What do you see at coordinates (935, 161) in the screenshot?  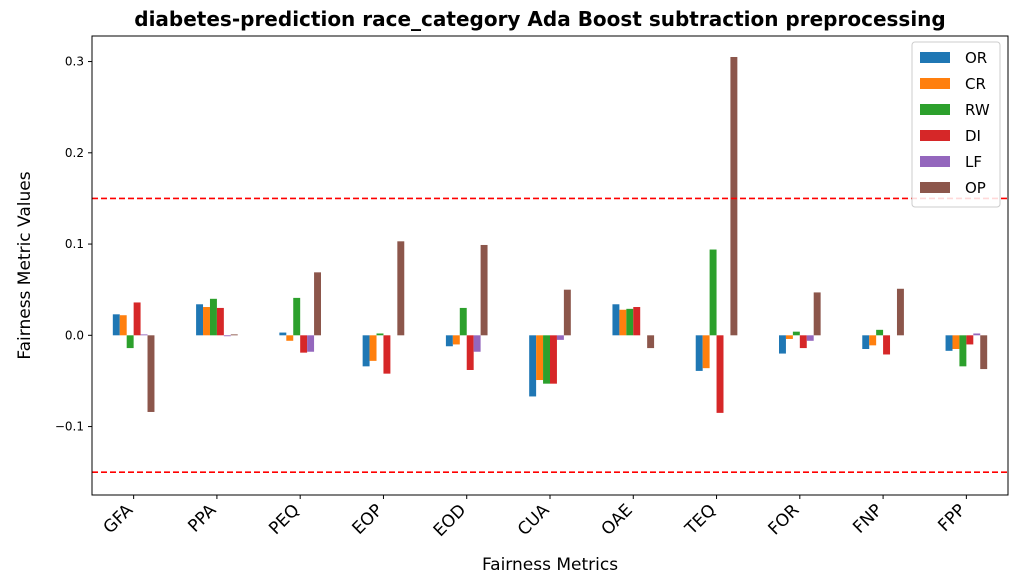 I see `legend-swatch-lf` at bounding box center [935, 161].